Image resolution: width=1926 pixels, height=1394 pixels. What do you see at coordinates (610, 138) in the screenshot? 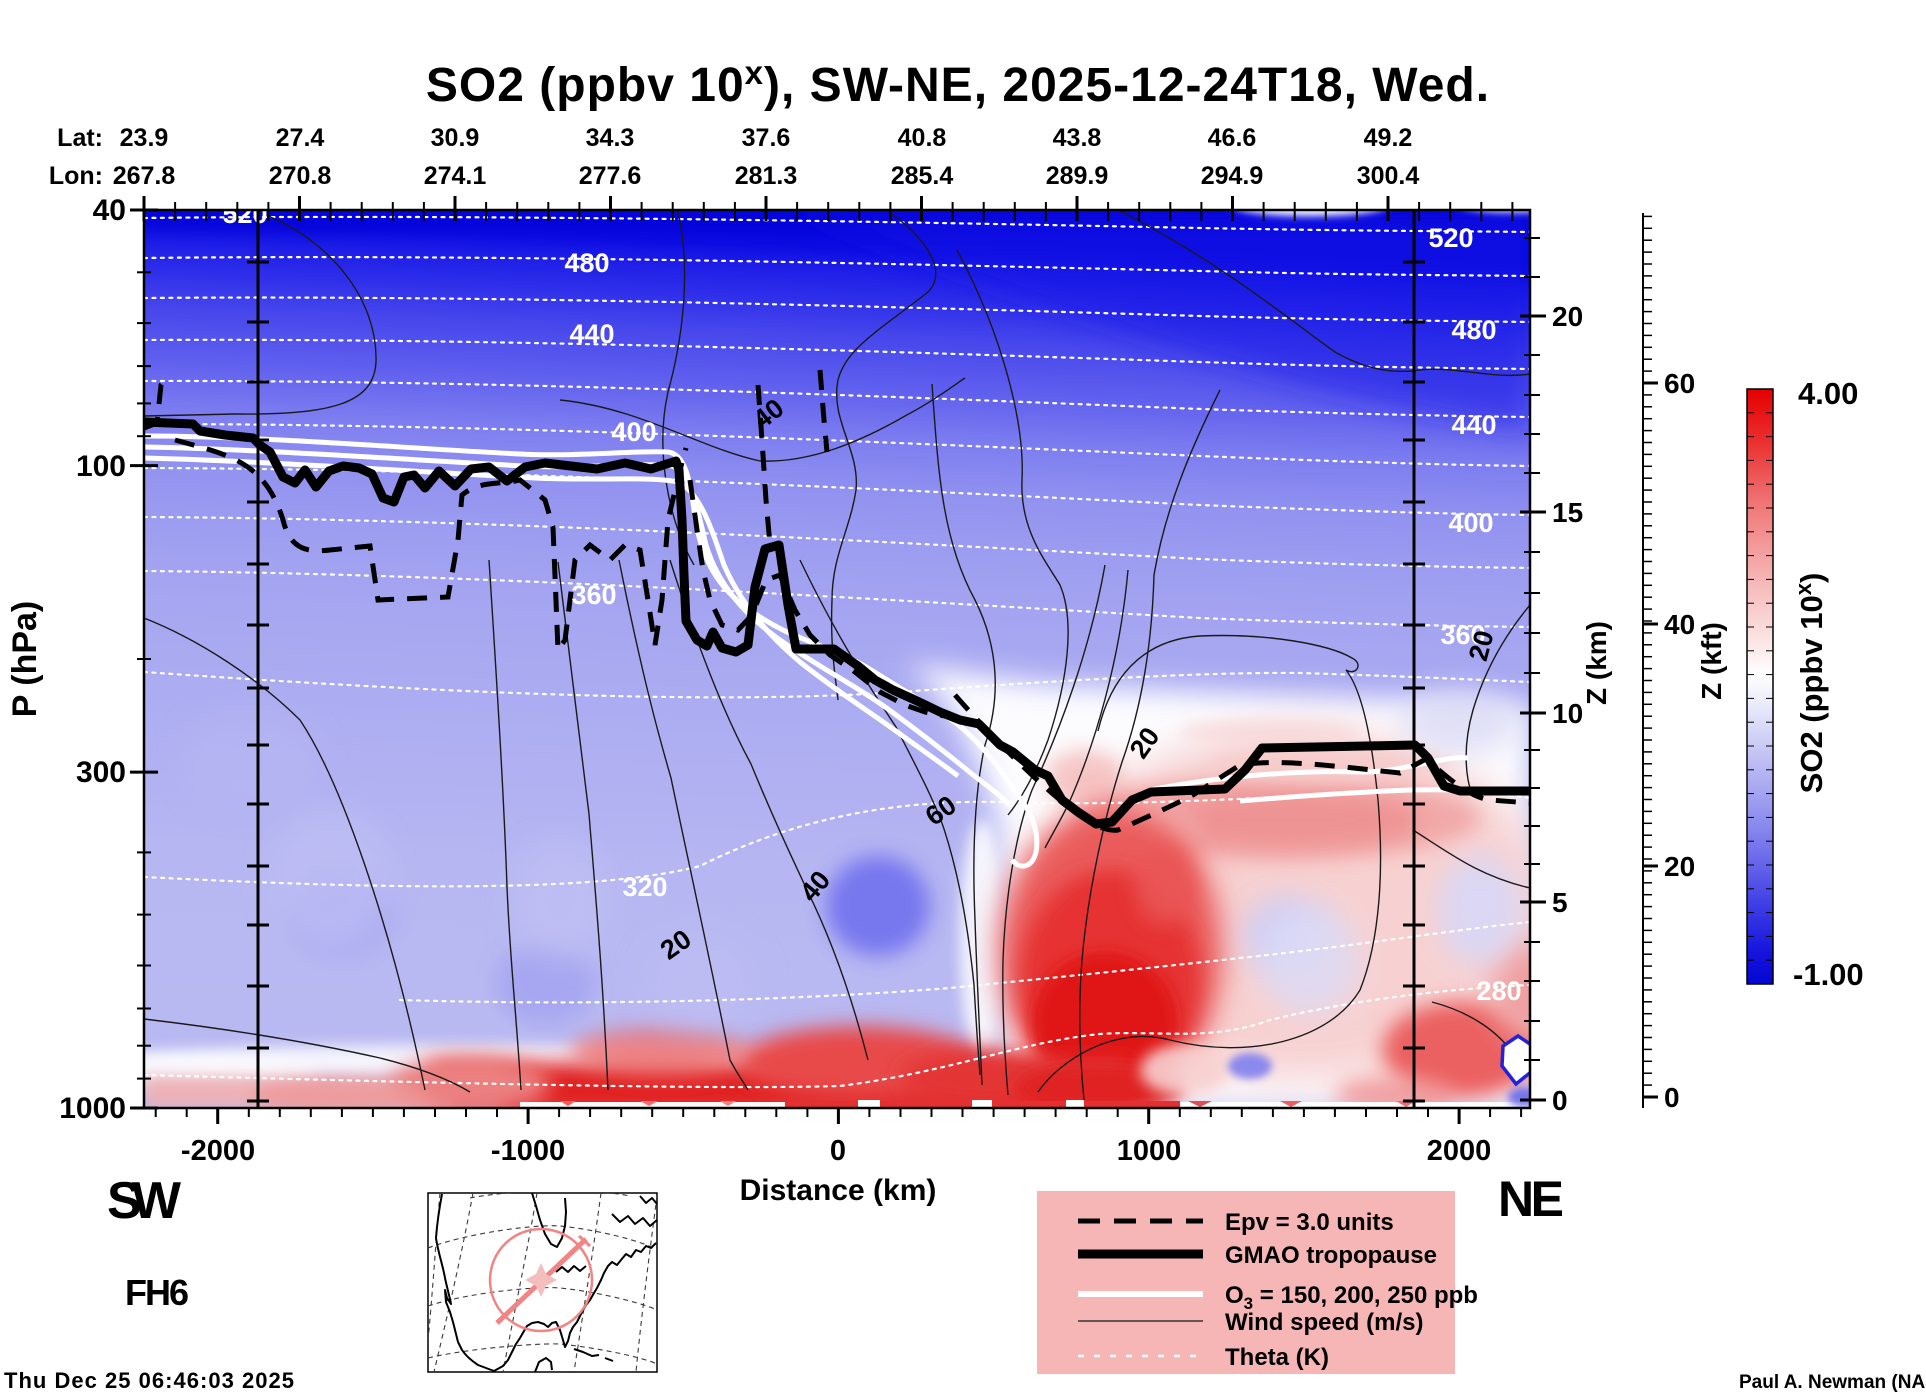
I see `svg-text: 34.3` at bounding box center [610, 138].